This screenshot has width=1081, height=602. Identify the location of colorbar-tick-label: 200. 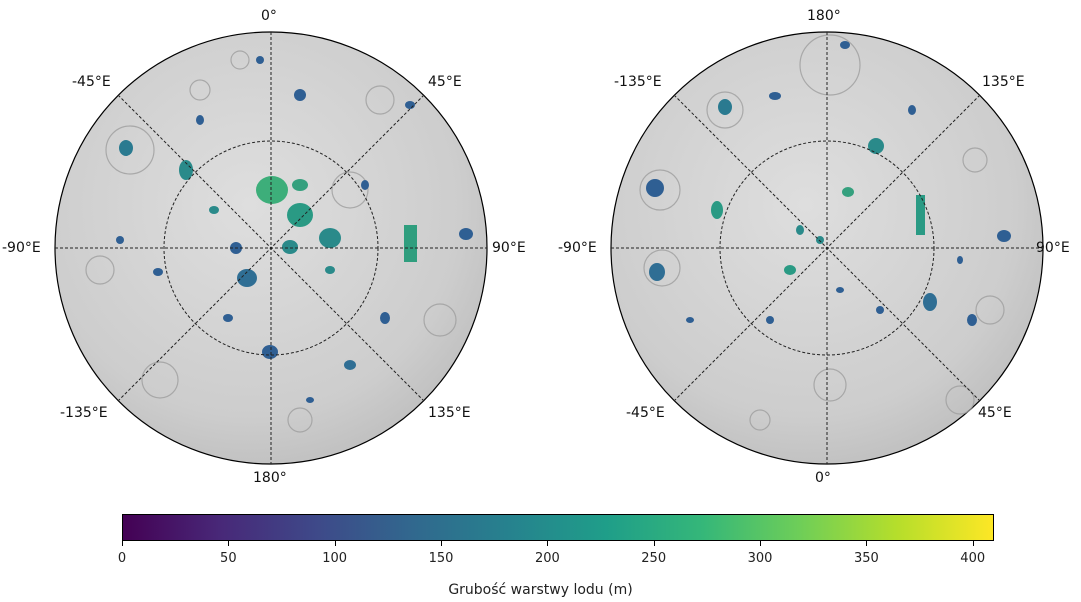
(547, 558).